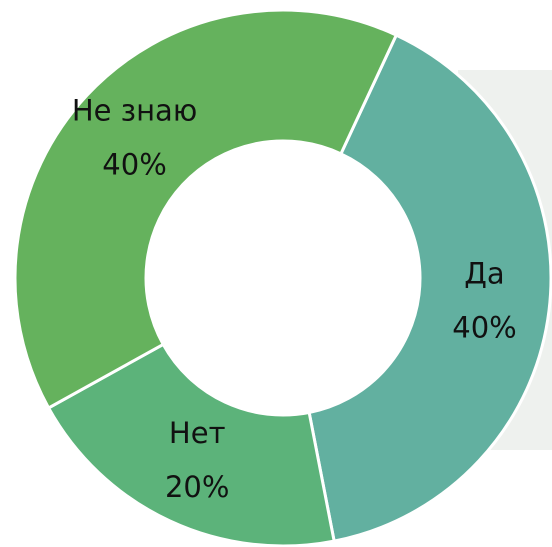  I want to click on category-label: Не знаю, so click(134, 111).